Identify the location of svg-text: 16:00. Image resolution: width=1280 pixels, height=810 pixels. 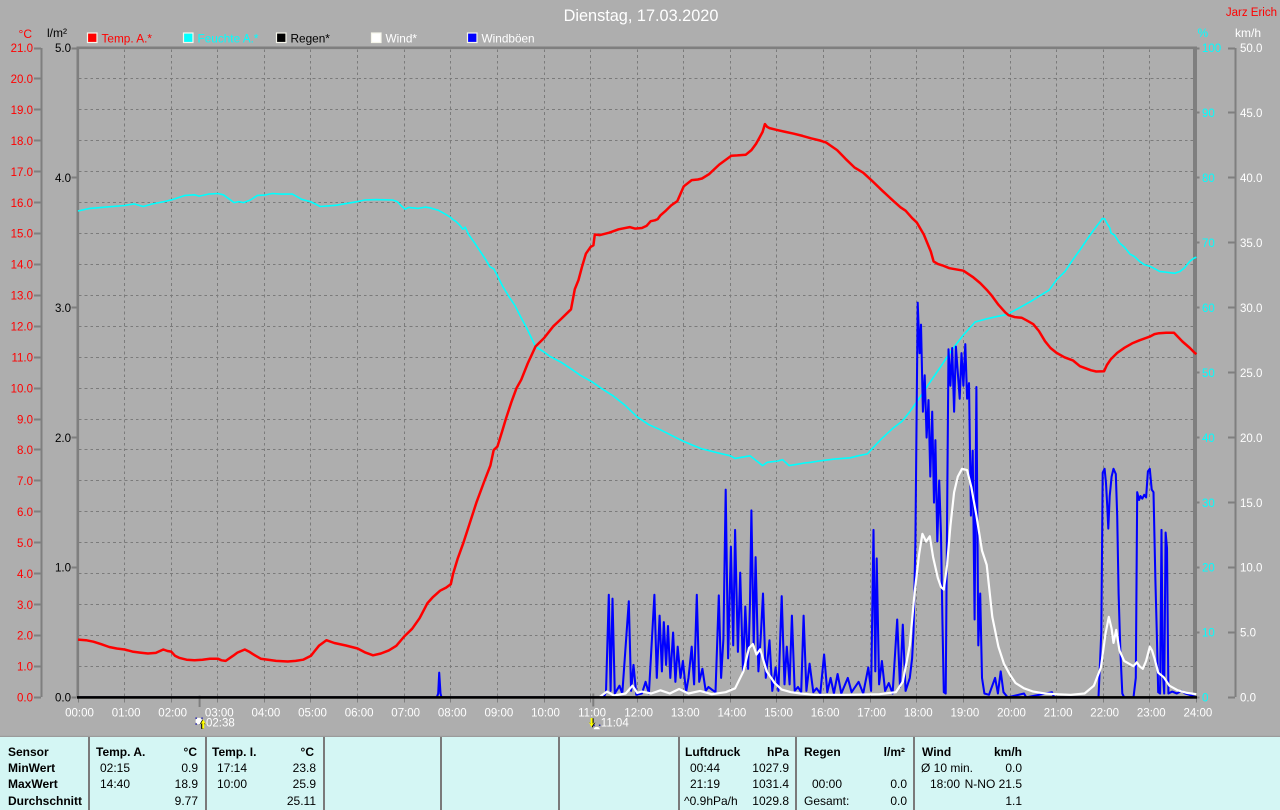
(825, 714).